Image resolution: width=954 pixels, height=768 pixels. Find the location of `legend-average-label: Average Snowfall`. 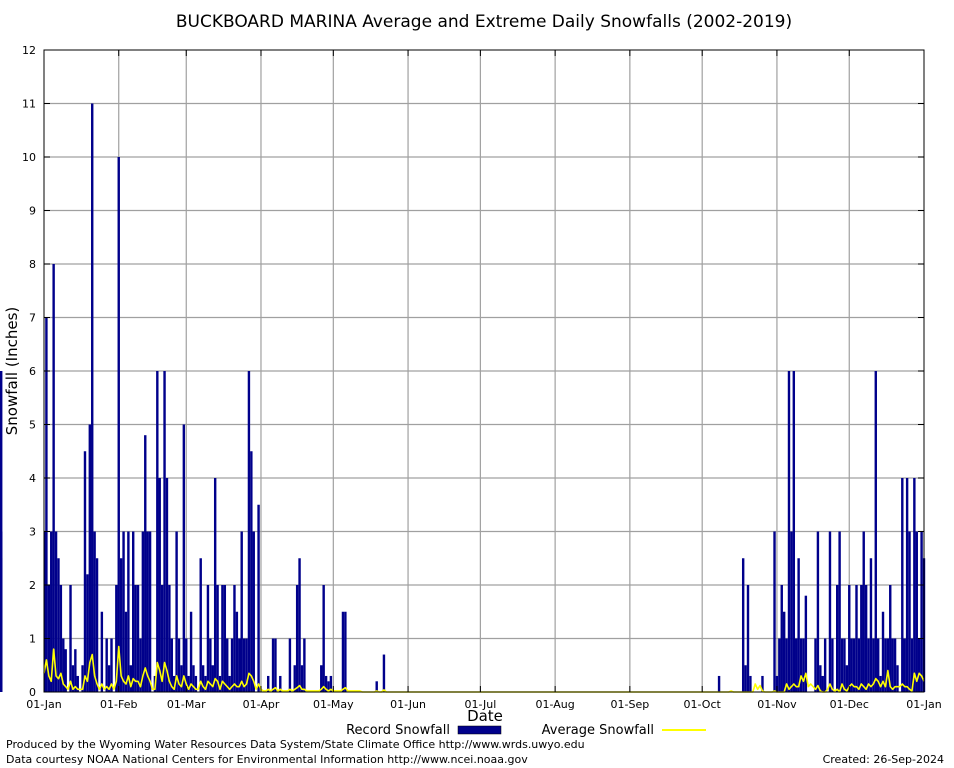

legend-average-label: Average Snowfall is located at coordinates (598, 730).